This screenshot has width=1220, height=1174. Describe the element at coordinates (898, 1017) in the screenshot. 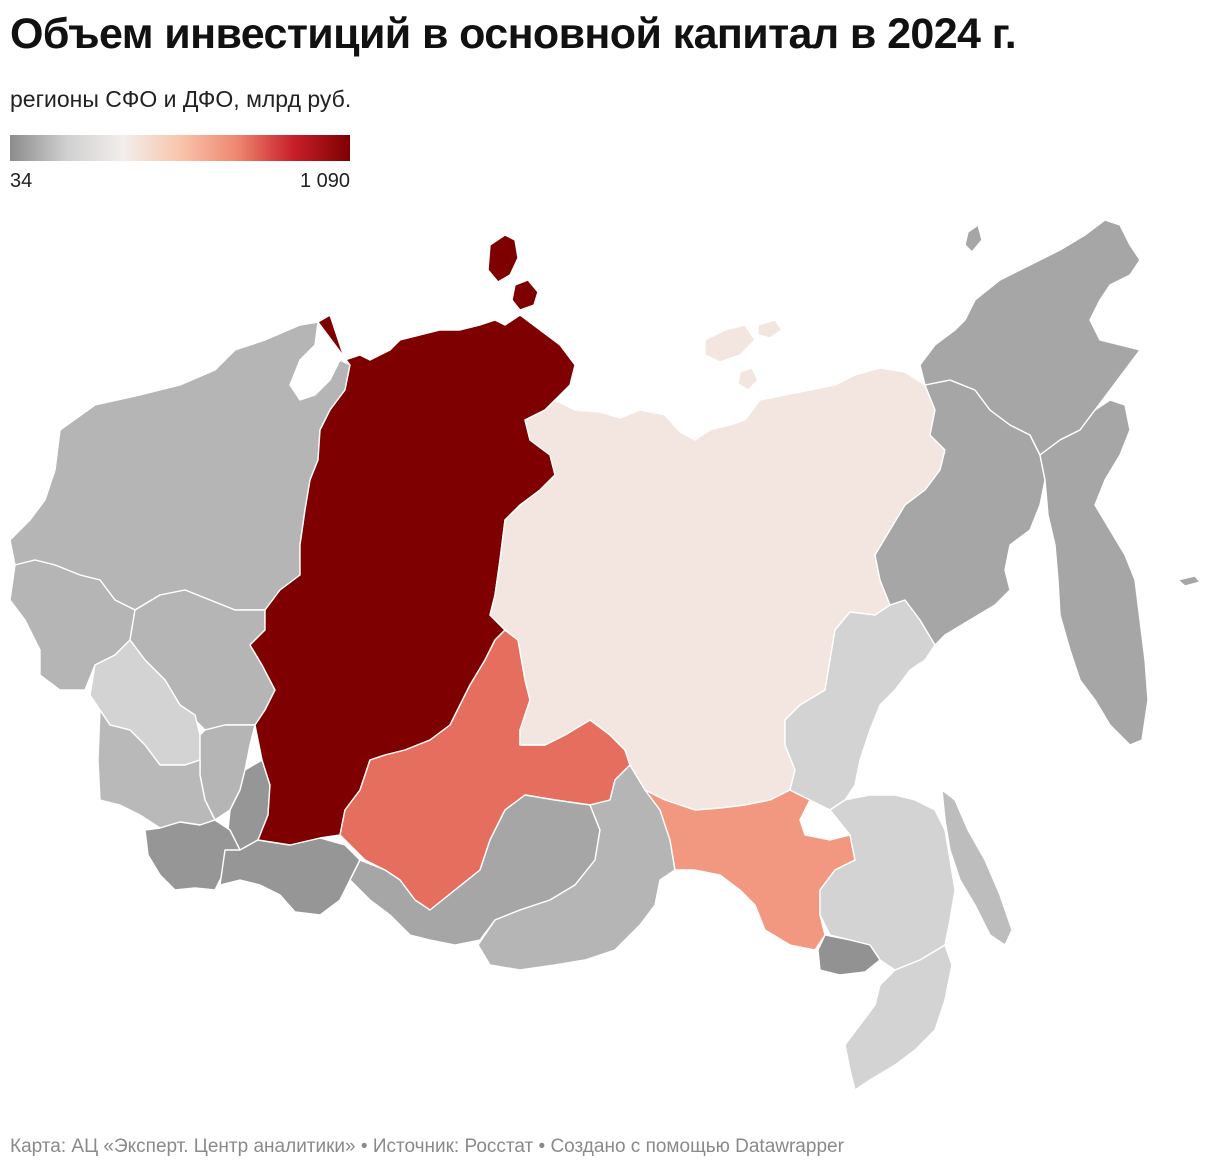

I see `region-primorye` at that location.